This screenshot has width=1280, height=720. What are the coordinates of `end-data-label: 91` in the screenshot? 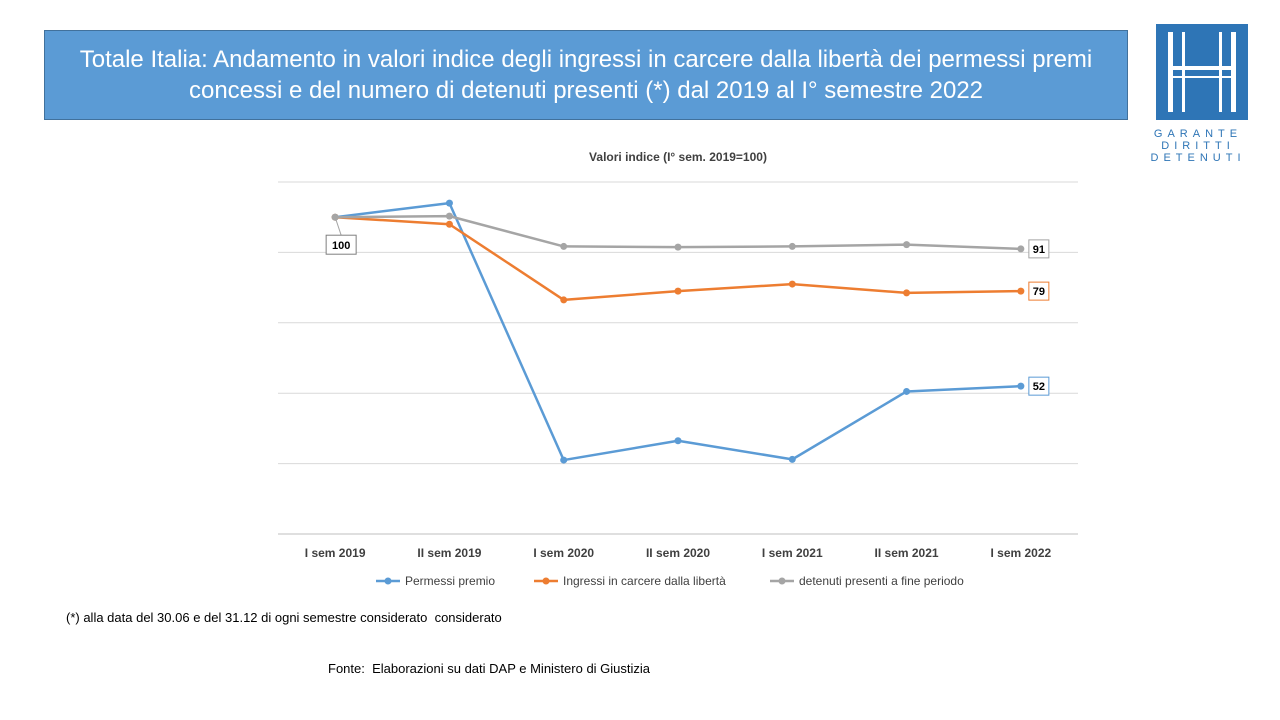 It's located at (1039, 250).